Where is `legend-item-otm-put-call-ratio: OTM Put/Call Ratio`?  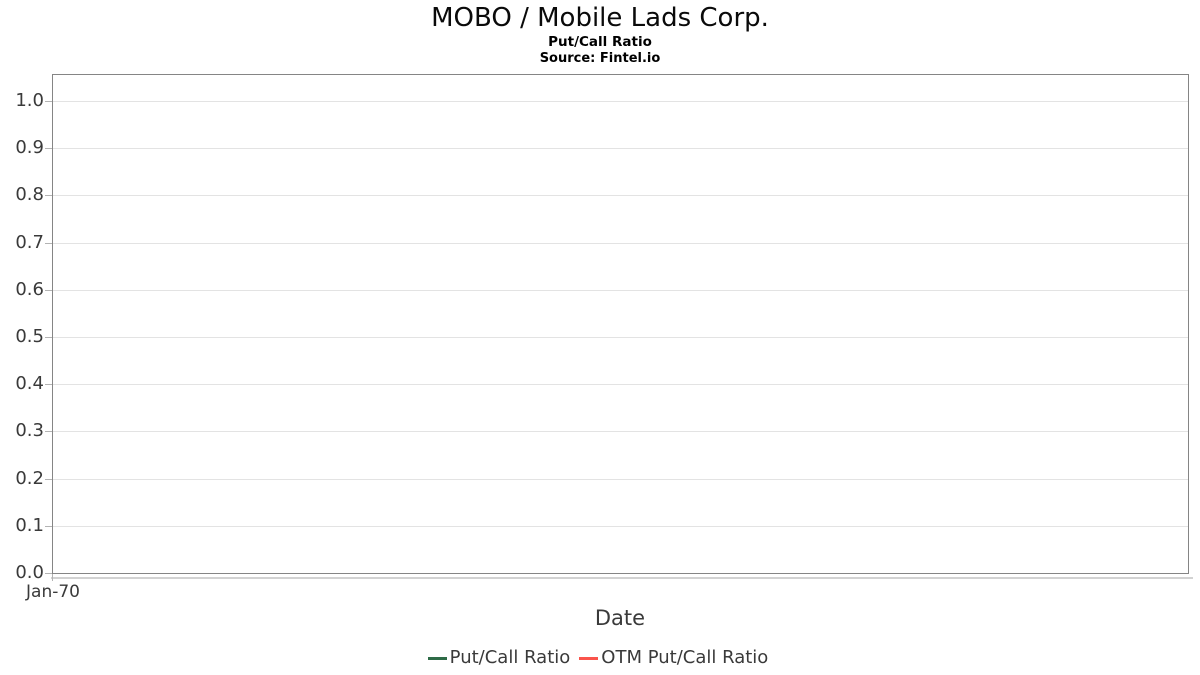 legend-item-otm-put-call-ratio: OTM Put/Call Ratio is located at coordinates (673, 658).